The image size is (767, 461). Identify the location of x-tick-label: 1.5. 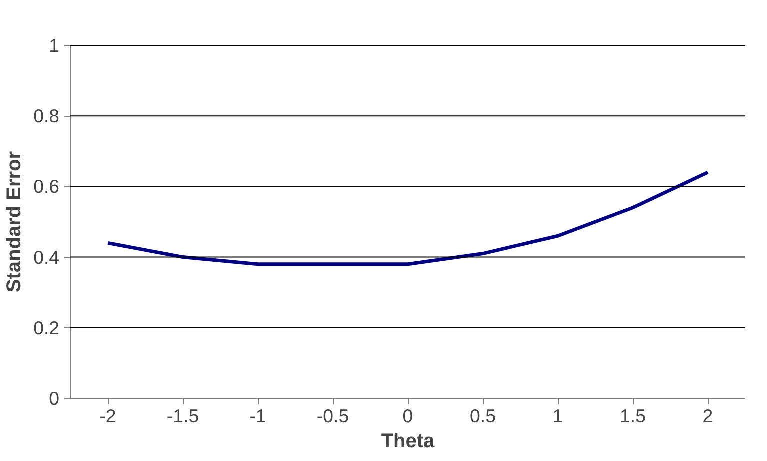
(633, 416).